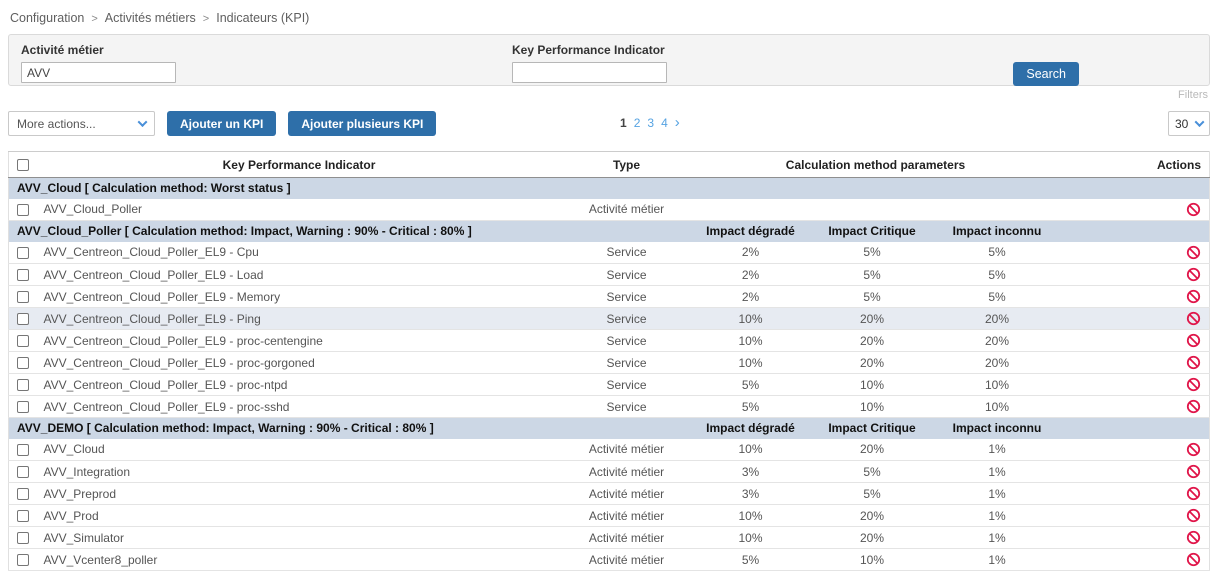 The height and width of the screenshot is (572, 1218). I want to click on pagination-page: 2, so click(637, 123).